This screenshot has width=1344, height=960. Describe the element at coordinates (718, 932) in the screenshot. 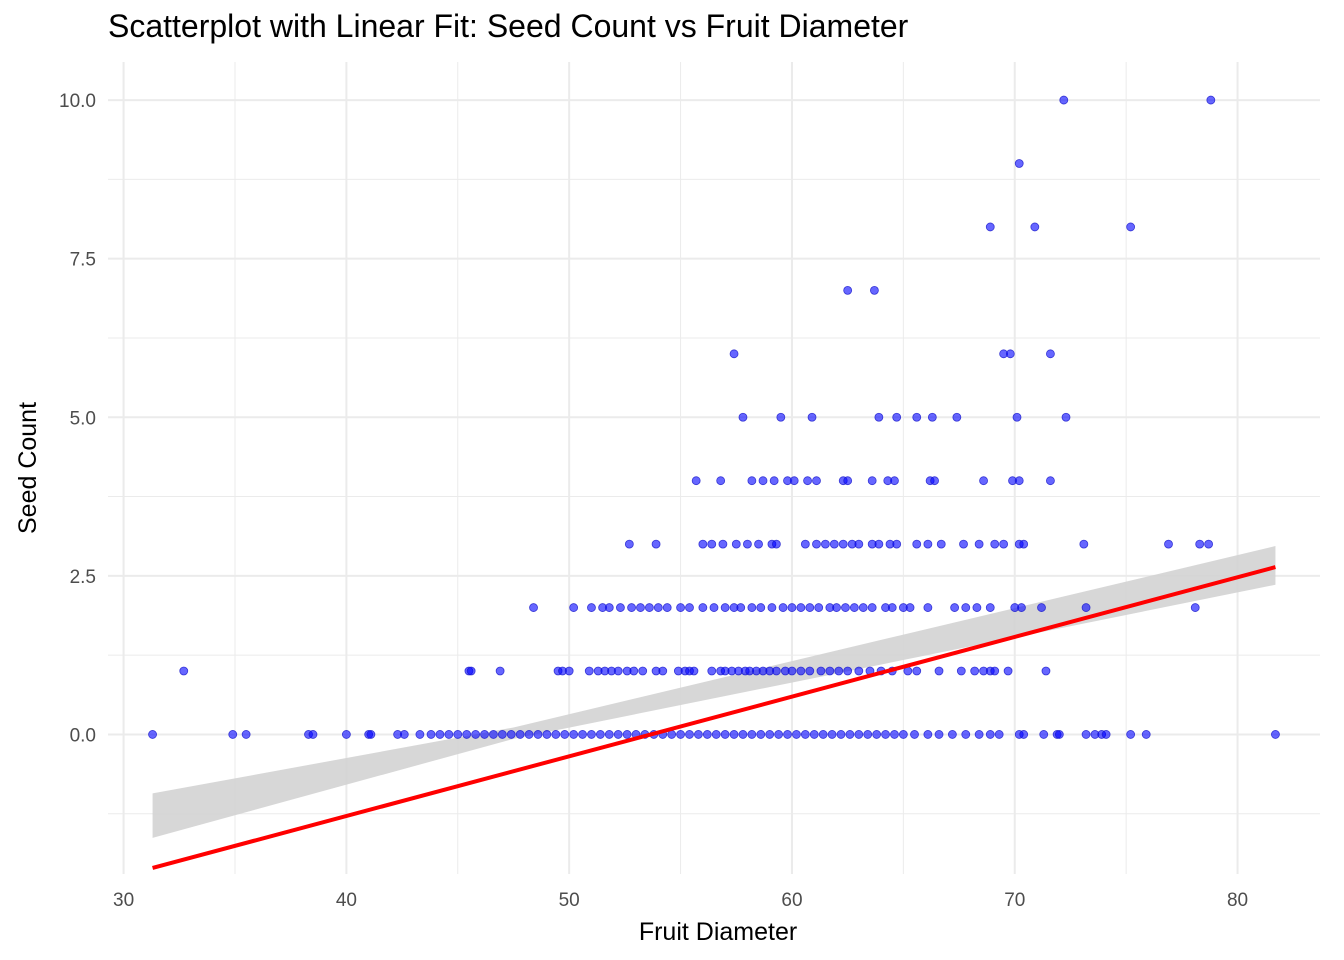

I see `x-axis-title: Fruit Diameter` at that location.